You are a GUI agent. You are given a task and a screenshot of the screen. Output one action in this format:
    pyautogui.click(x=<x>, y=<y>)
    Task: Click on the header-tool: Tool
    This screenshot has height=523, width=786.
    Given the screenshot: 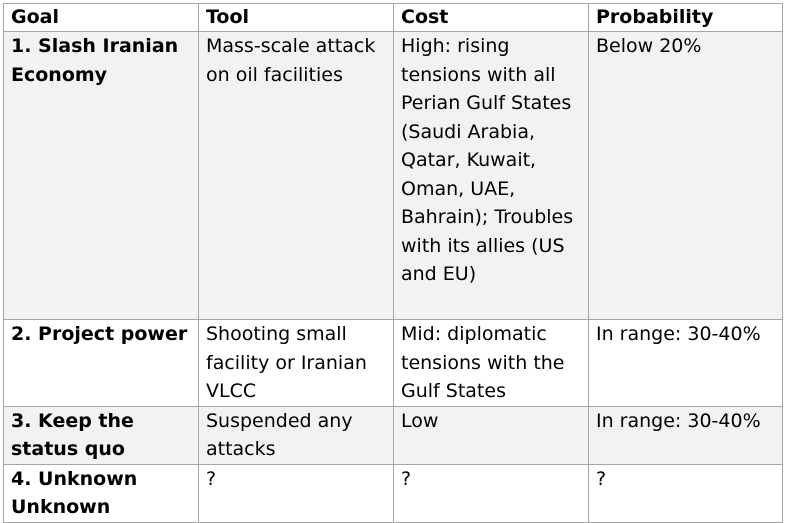 What is the action you would take?
    pyautogui.click(x=296, y=17)
    